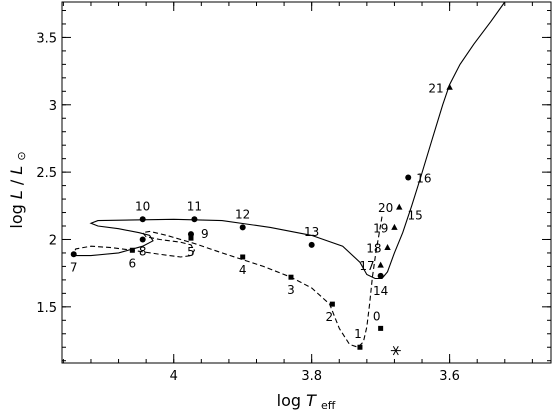 The height and width of the screenshot is (413, 554). I want to click on x-tick-label: 4, so click(174, 376).